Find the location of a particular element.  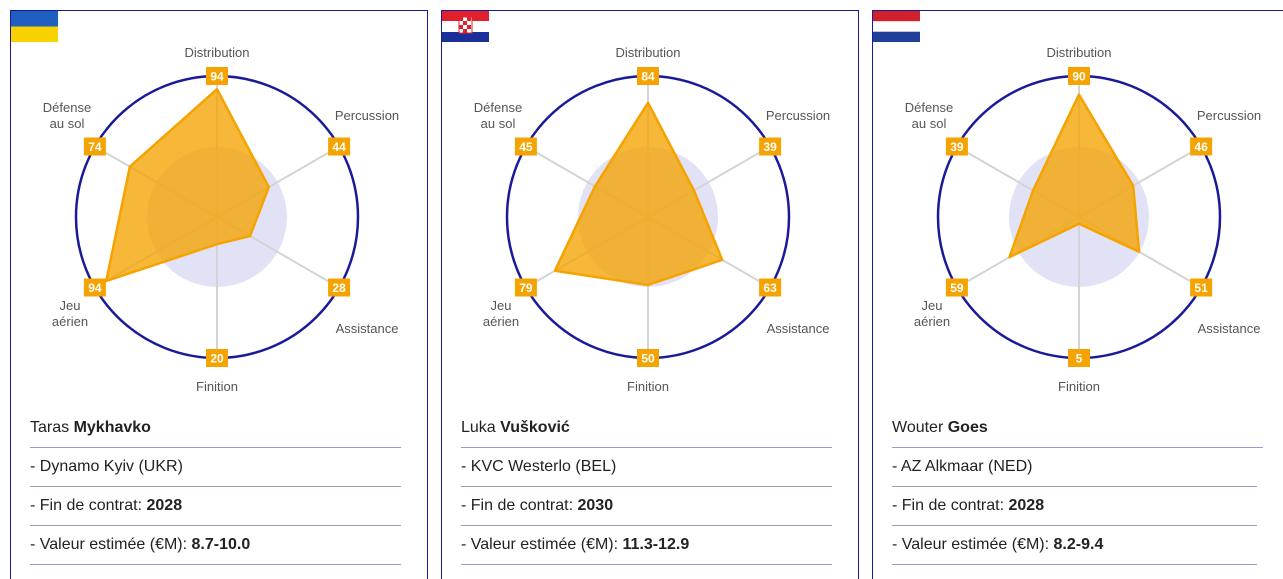

club: - KVC Westerlo (BEL) is located at coordinates (539, 466).